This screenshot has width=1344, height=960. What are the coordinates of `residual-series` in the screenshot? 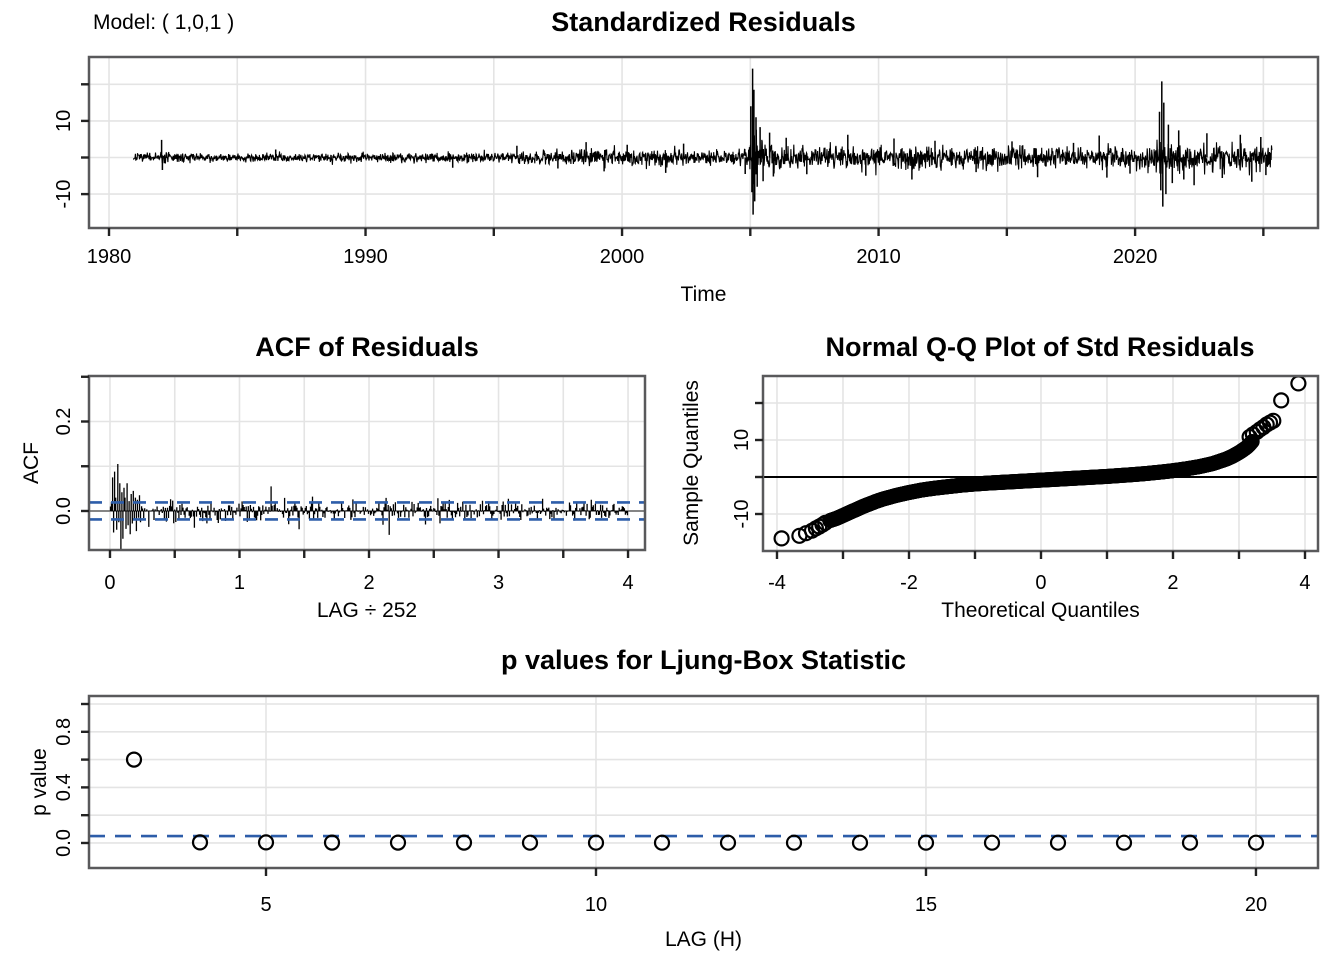 It's located at (702, 157).